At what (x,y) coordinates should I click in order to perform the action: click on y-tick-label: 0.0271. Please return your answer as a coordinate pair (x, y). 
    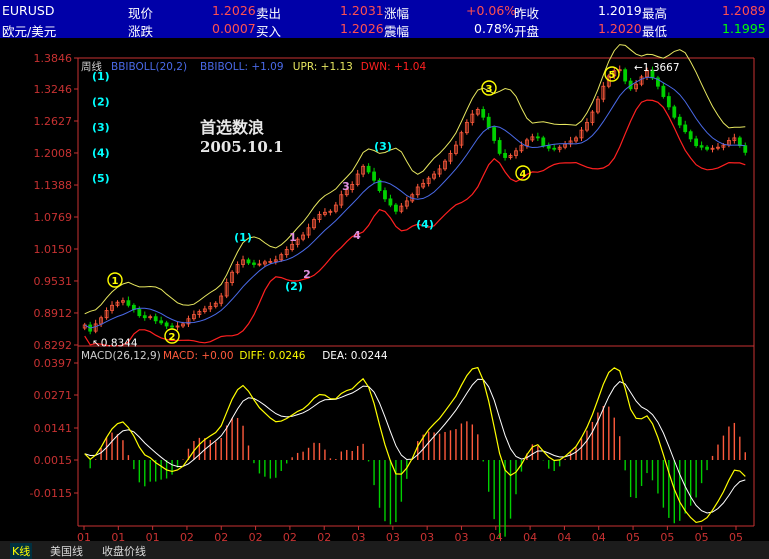
    Looking at the image, I should click on (53, 395).